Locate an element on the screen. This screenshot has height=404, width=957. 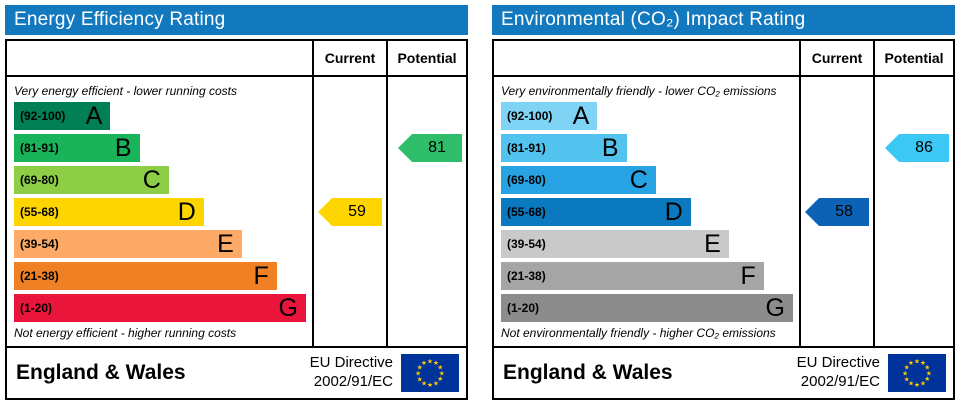
panel-title: Environmental (CO₂) Impact Rating is located at coordinates (723, 20).